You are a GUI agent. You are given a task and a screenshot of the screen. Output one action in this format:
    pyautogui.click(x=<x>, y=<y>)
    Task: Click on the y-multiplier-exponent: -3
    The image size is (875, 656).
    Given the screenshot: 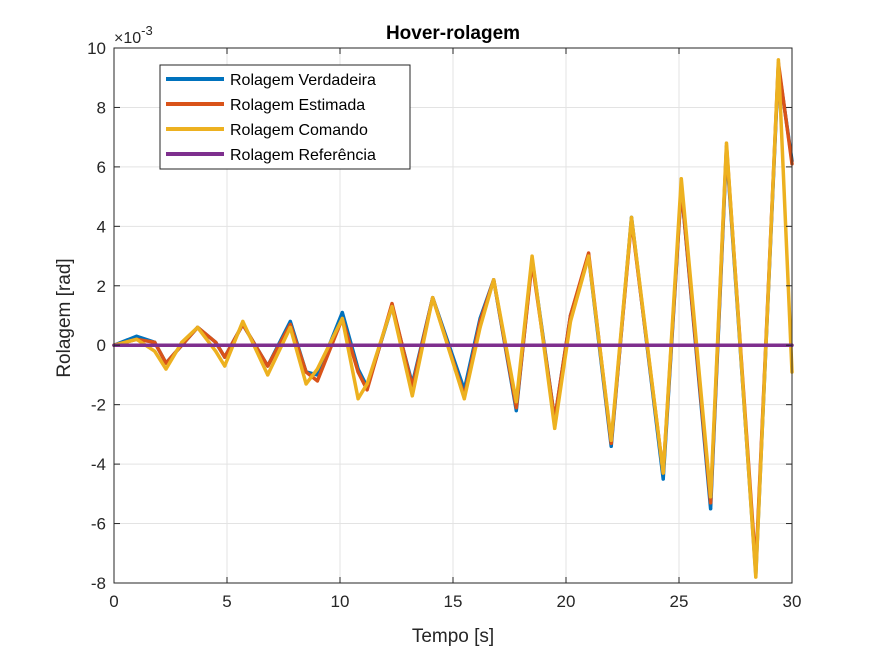 What is the action you would take?
    pyautogui.click(x=147, y=30)
    